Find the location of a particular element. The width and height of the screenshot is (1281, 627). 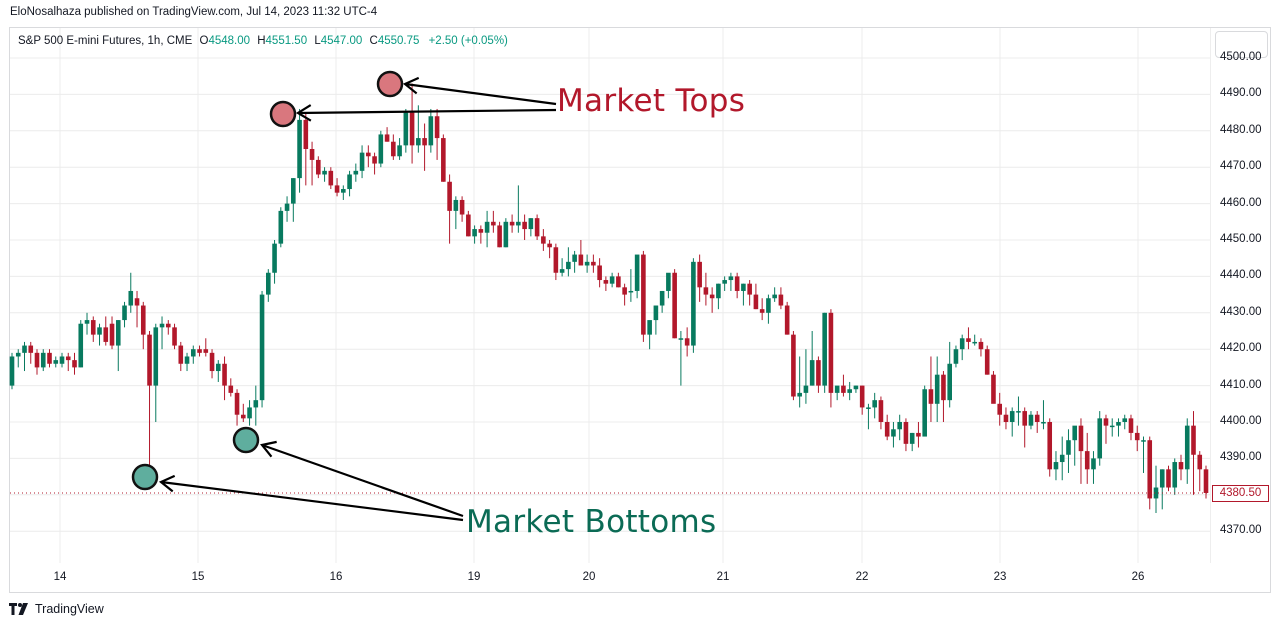

price-tick-label: 4390.00 is located at coordinates (1241, 457).